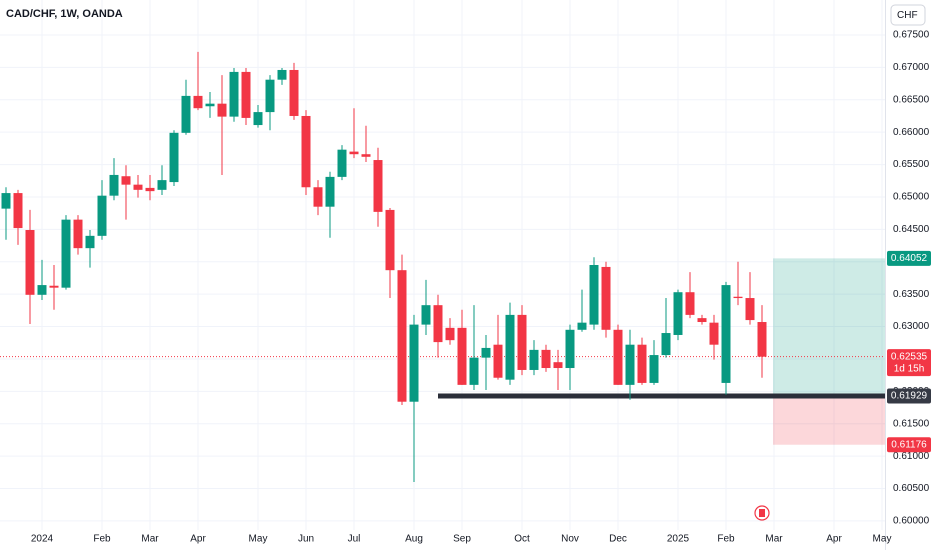 The height and width of the screenshot is (550, 932). Describe the element at coordinates (911, 521) in the screenshot. I see `y-tick-label: 0.60000` at that location.